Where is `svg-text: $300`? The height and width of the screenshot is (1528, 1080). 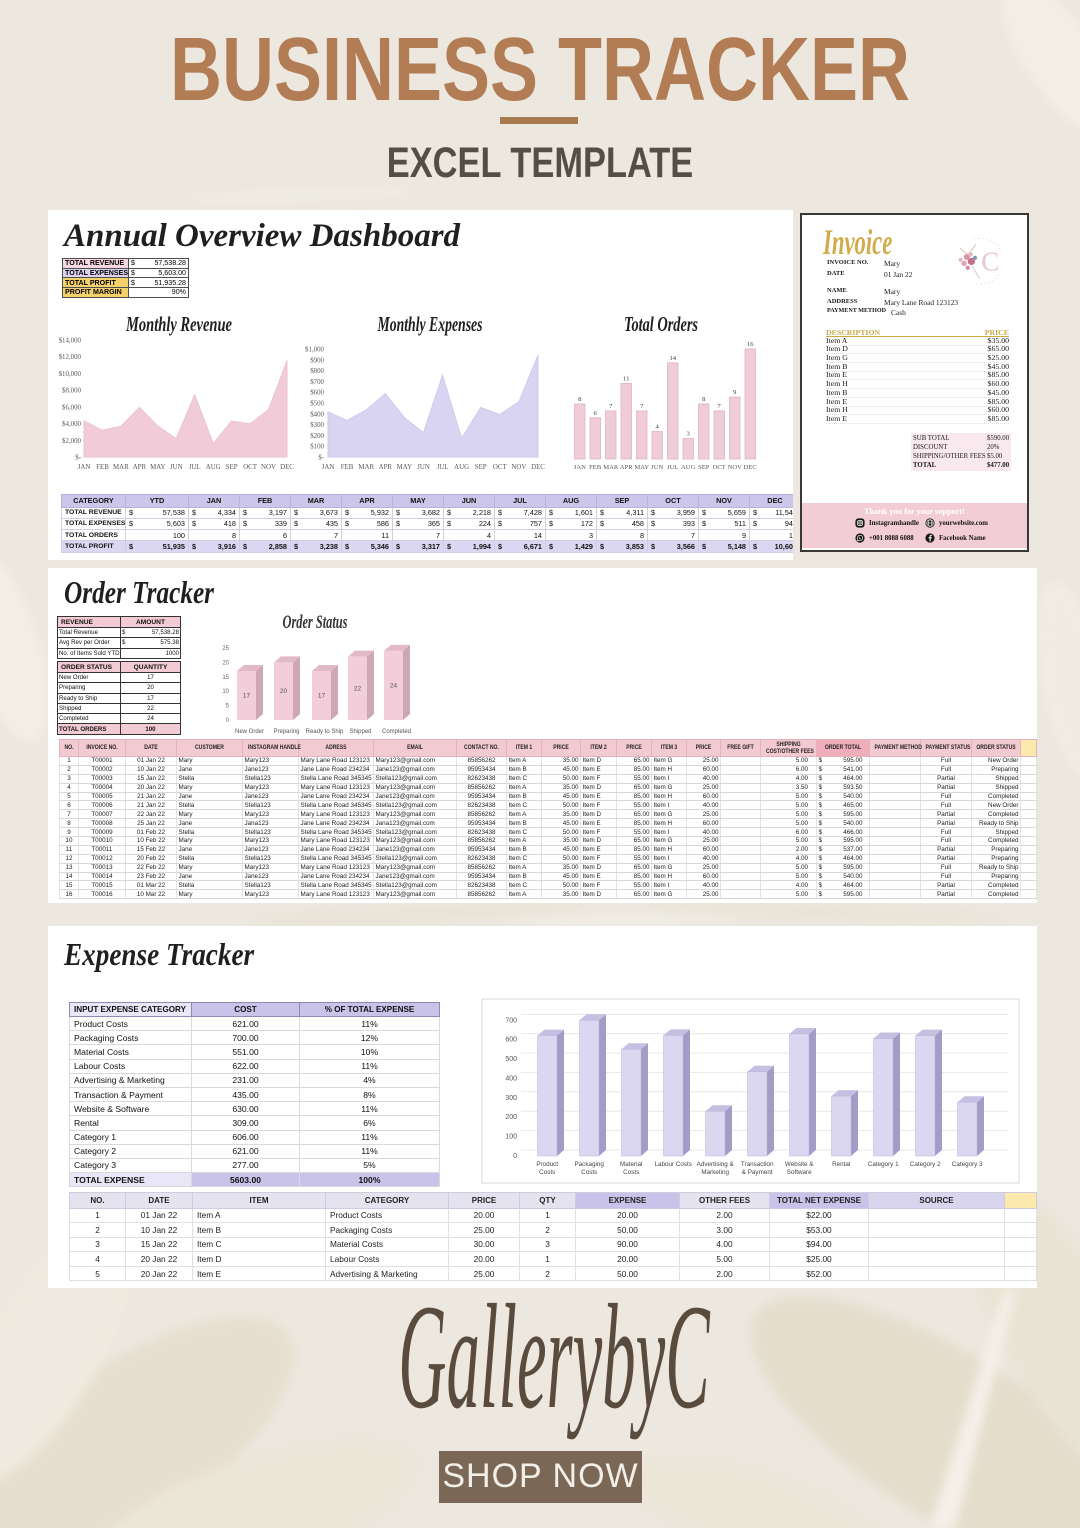 svg-text: $300 is located at coordinates (317, 425).